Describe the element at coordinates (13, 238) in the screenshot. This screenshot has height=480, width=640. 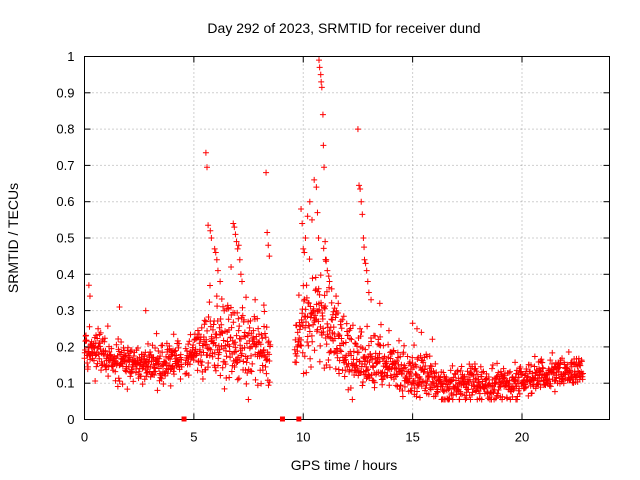
I see `y-axis-label: SRMTID / TECUs` at that location.